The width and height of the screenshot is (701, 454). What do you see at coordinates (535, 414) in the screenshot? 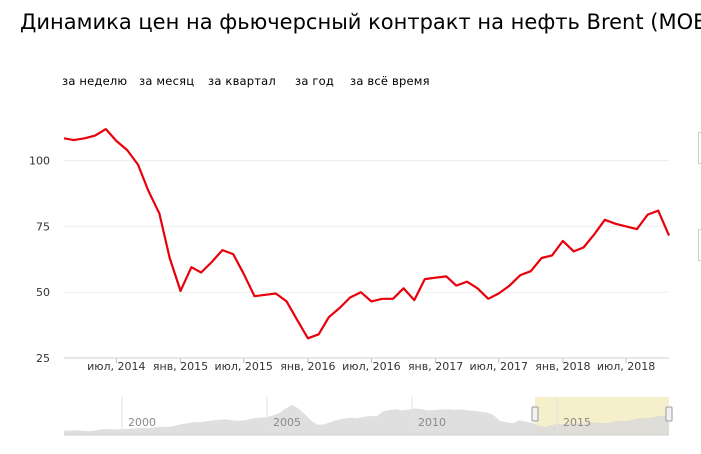
I see `navigator-left-handle` at bounding box center [535, 414].